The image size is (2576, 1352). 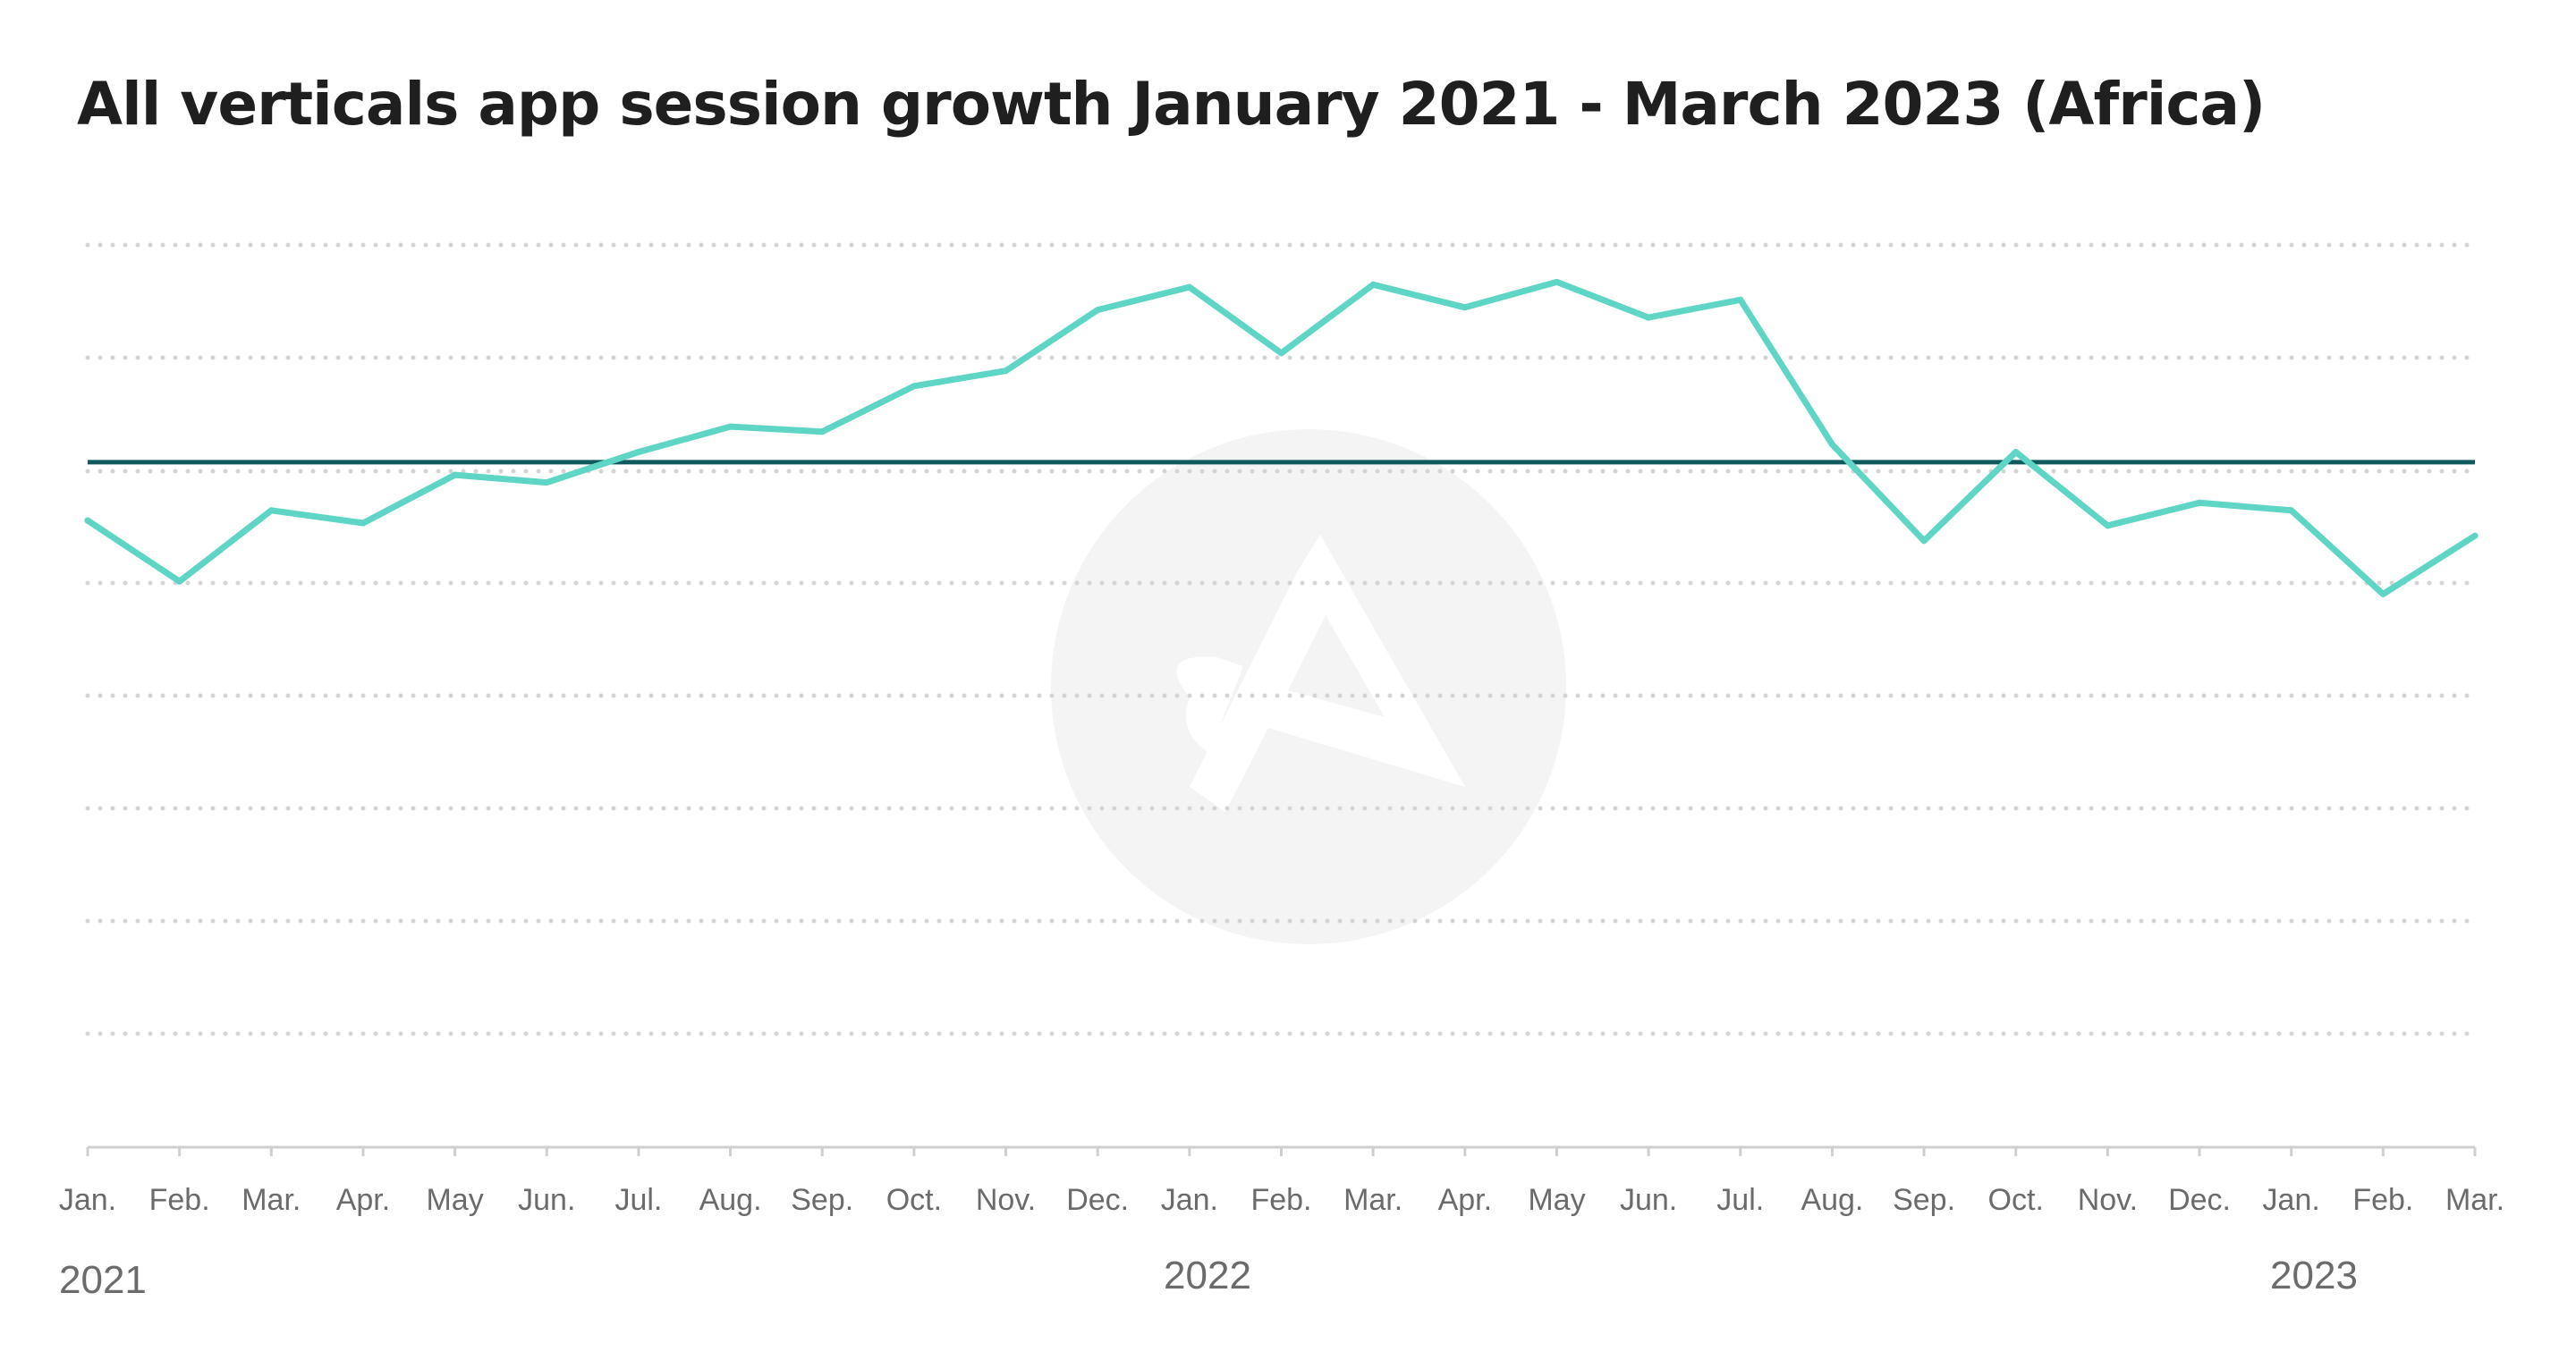 What do you see at coordinates (1556, 1200) in the screenshot?
I see `x-tick-label-16: May` at bounding box center [1556, 1200].